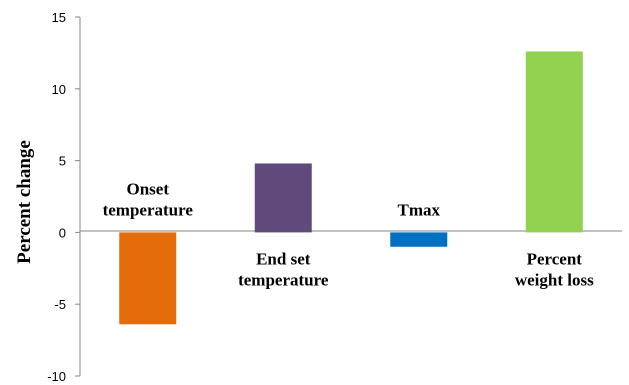 The height and width of the screenshot is (385, 629). Describe the element at coordinates (59, 89) in the screenshot. I see `y-tick-label: 10` at that location.